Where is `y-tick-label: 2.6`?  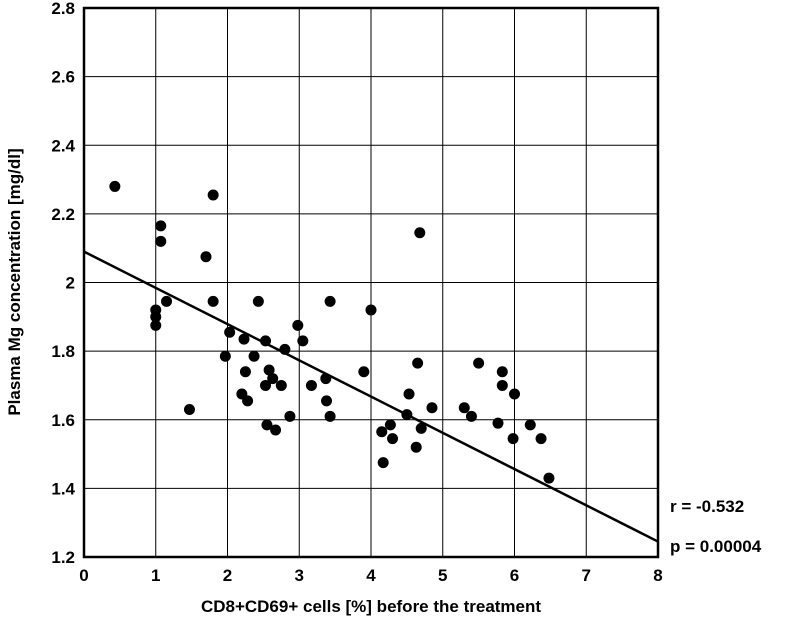
y-tick-label: 2.6 is located at coordinates (63, 77).